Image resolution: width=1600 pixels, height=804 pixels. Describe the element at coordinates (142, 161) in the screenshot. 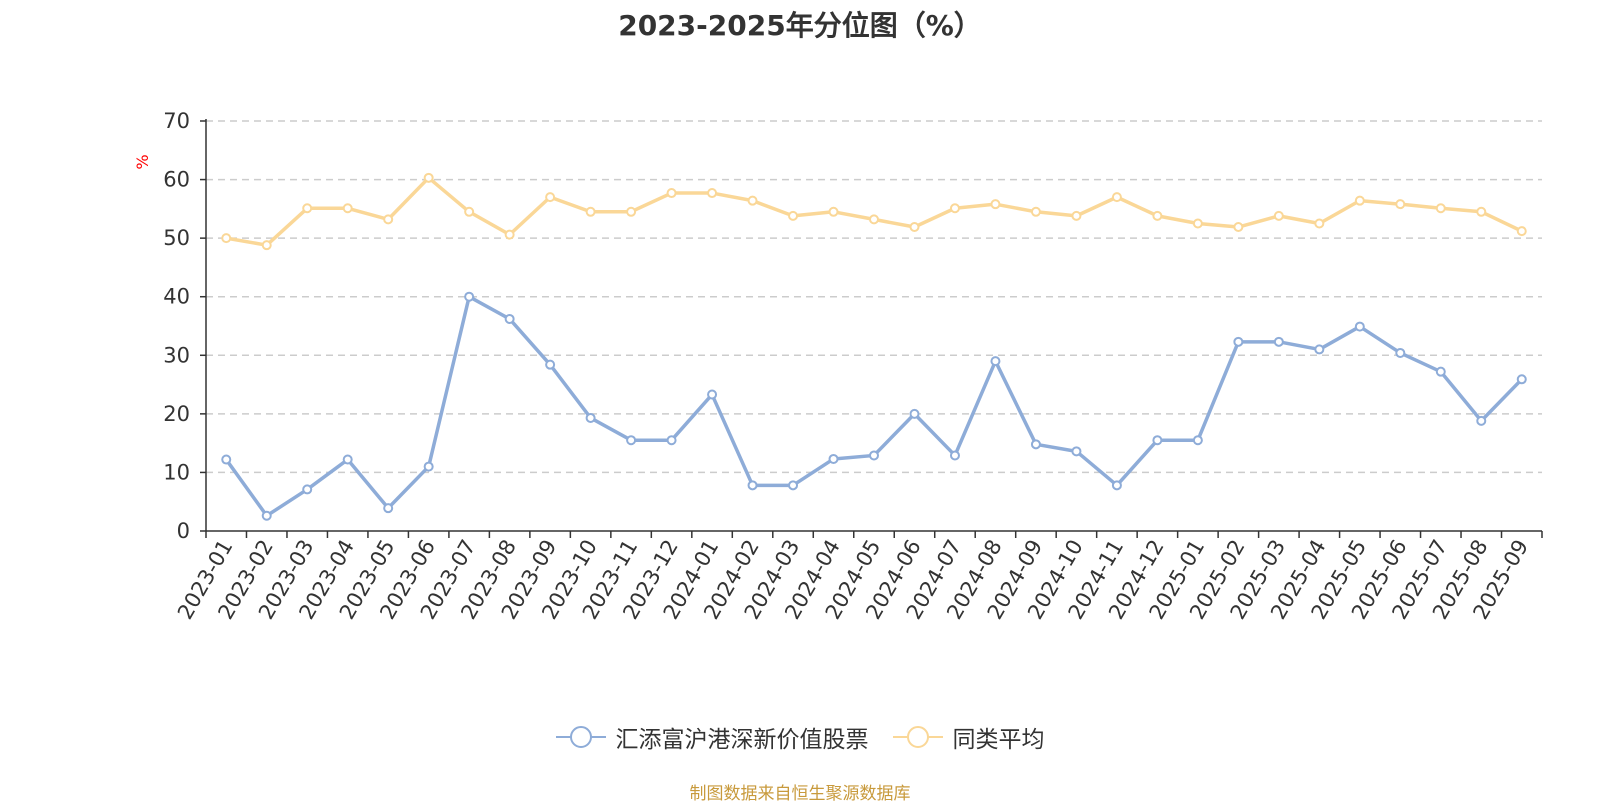

I see `y-axis-unit-label: %` at that location.